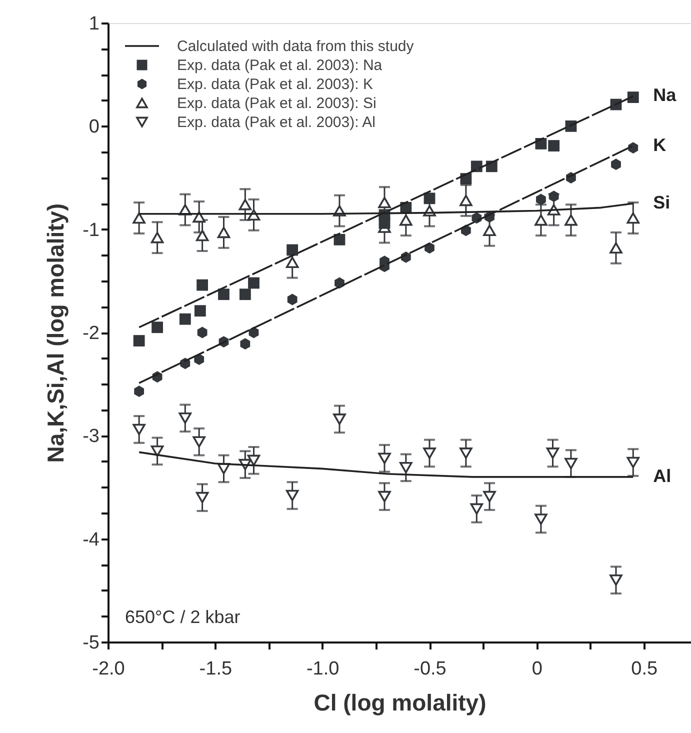  What do you see at coordinates (91, 539) in the screenshot?
I see `y-tick-label: -4` at bounding box center [91, 539].